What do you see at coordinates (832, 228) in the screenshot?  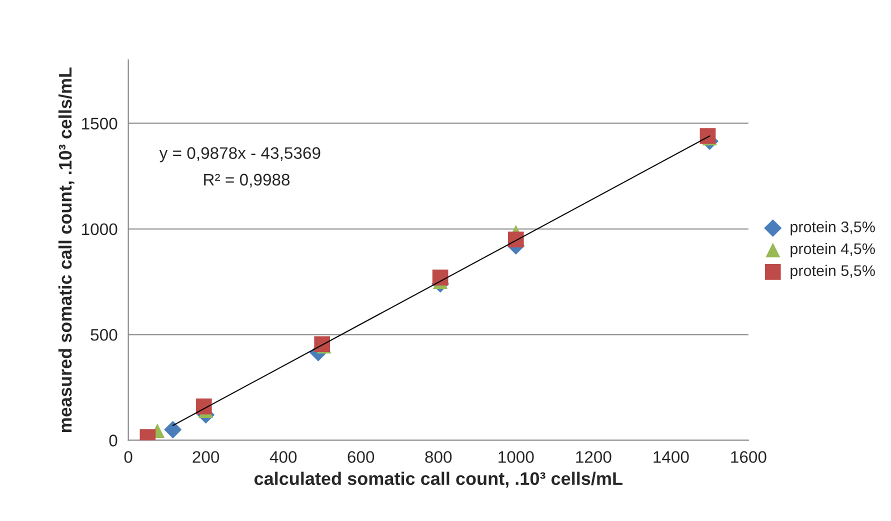 I see `legend-label: protein 3,5%` at bounding box center [832, 228].